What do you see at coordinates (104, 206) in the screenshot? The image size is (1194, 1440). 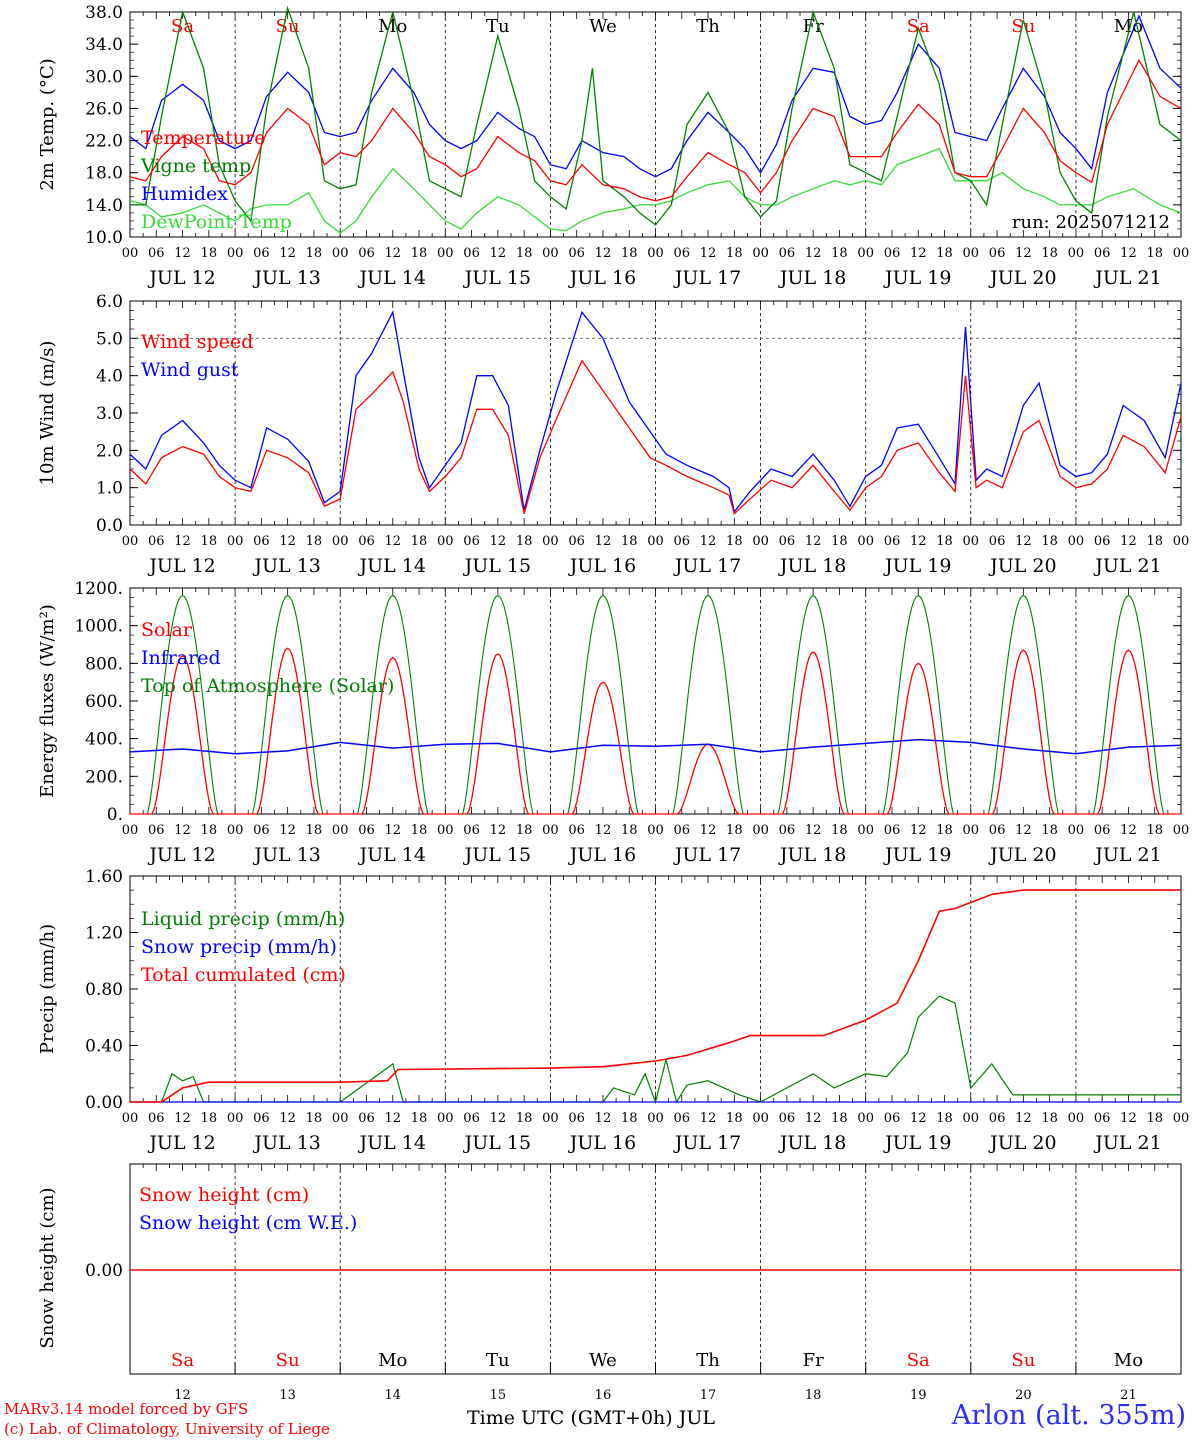 I see `y-tick-label: 14.0` at bounding box center [104, 206].